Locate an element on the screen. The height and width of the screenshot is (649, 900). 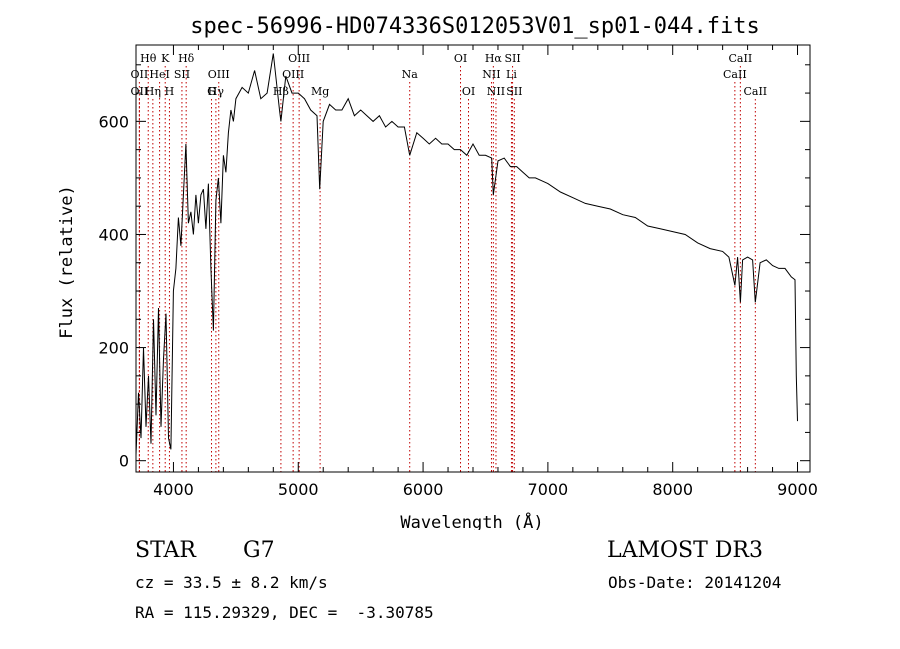
line-label-20: NII is located at coordinates (491, 74).